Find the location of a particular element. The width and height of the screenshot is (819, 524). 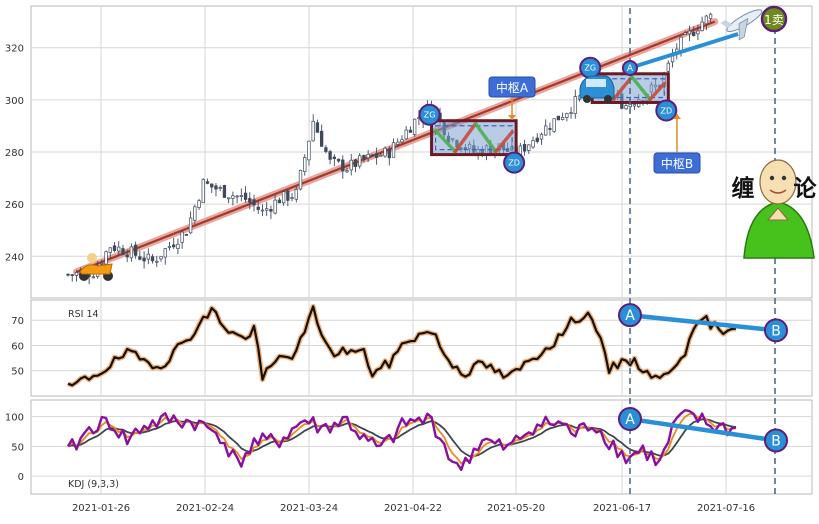

pivot-label-text: 中枢B is located at coordinates (677, 163).